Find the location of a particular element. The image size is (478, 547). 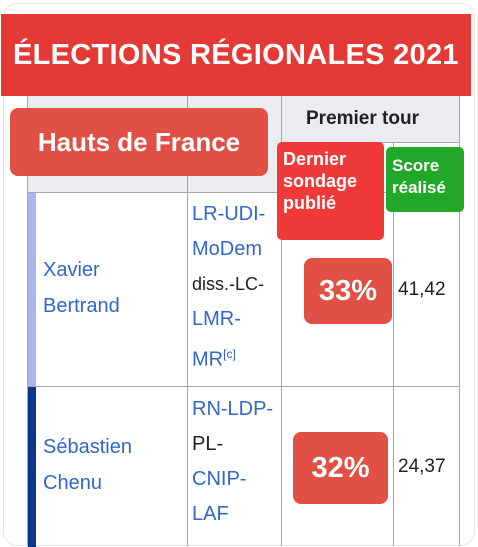

poll-header-badge: Dernier sondage publié is located at coordinates (330, 191).